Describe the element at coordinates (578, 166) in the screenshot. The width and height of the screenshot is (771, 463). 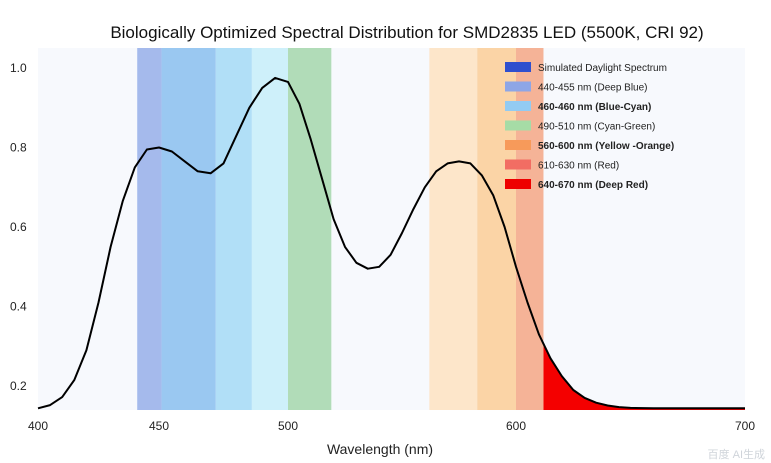
I see `legend-label: 610-630 nm (Red)` at that location.